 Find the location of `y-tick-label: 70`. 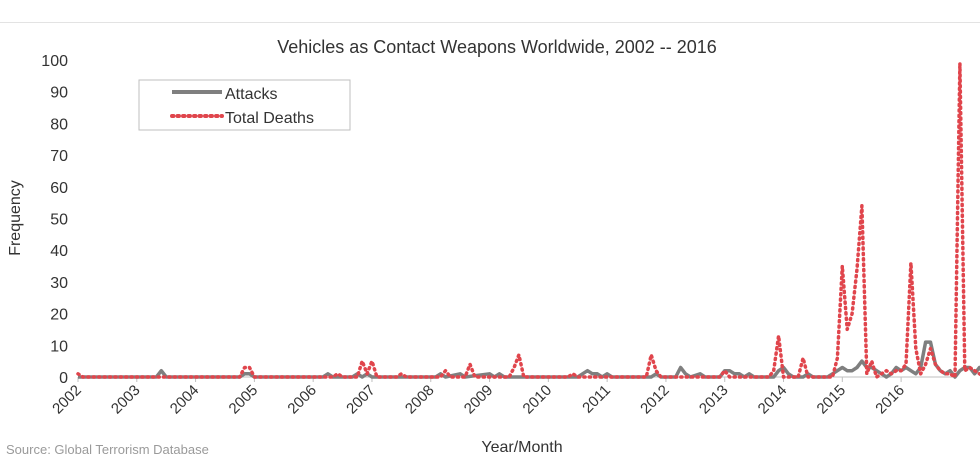

y-tick-label: 70 is located at coordinates (59, 156).